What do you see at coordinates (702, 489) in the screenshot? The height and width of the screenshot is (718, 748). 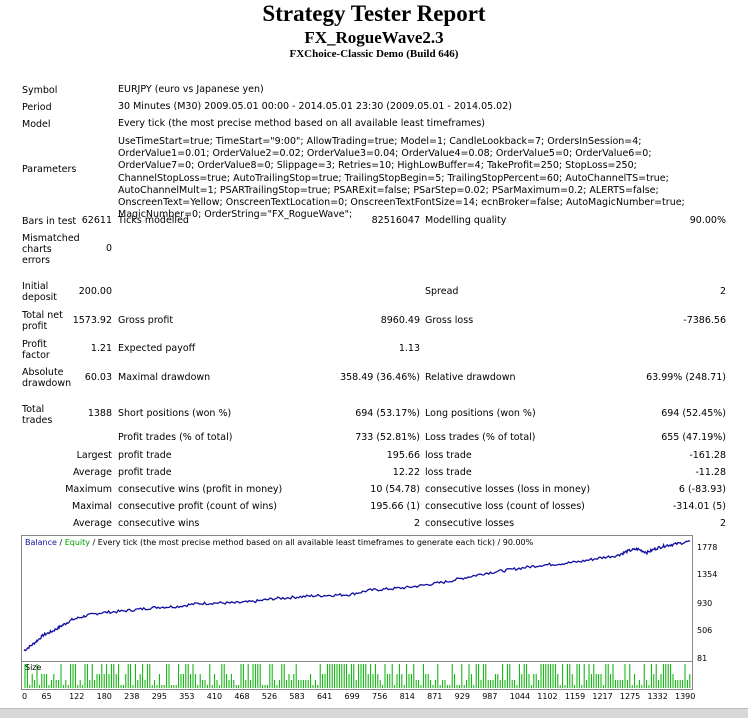 I see `max-cl-value: 6 (-83.93)` at bounding box center [702, 489].